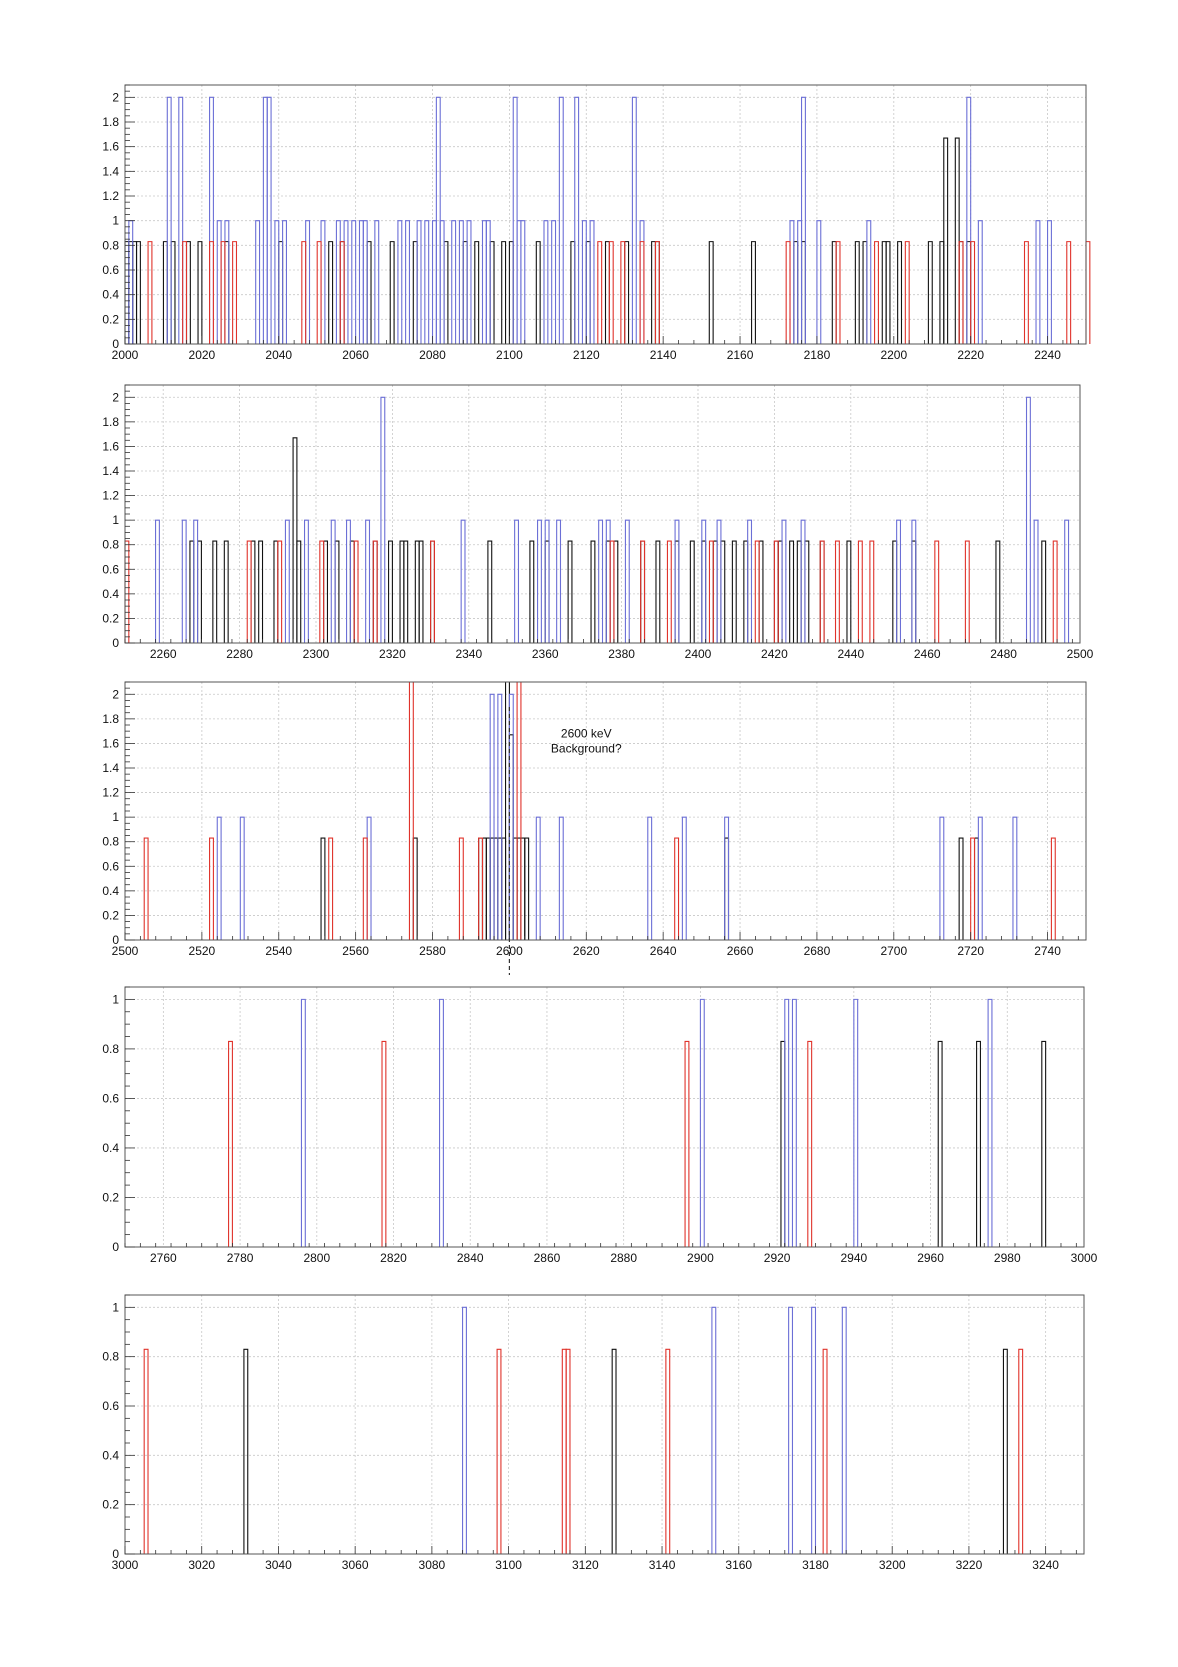 This screenshot has width=1178, height=1667. What do you see at coordinates (468, 654) in the screenshot?
I see `x-tick-label: 2340` at bounding box center [468, 654].